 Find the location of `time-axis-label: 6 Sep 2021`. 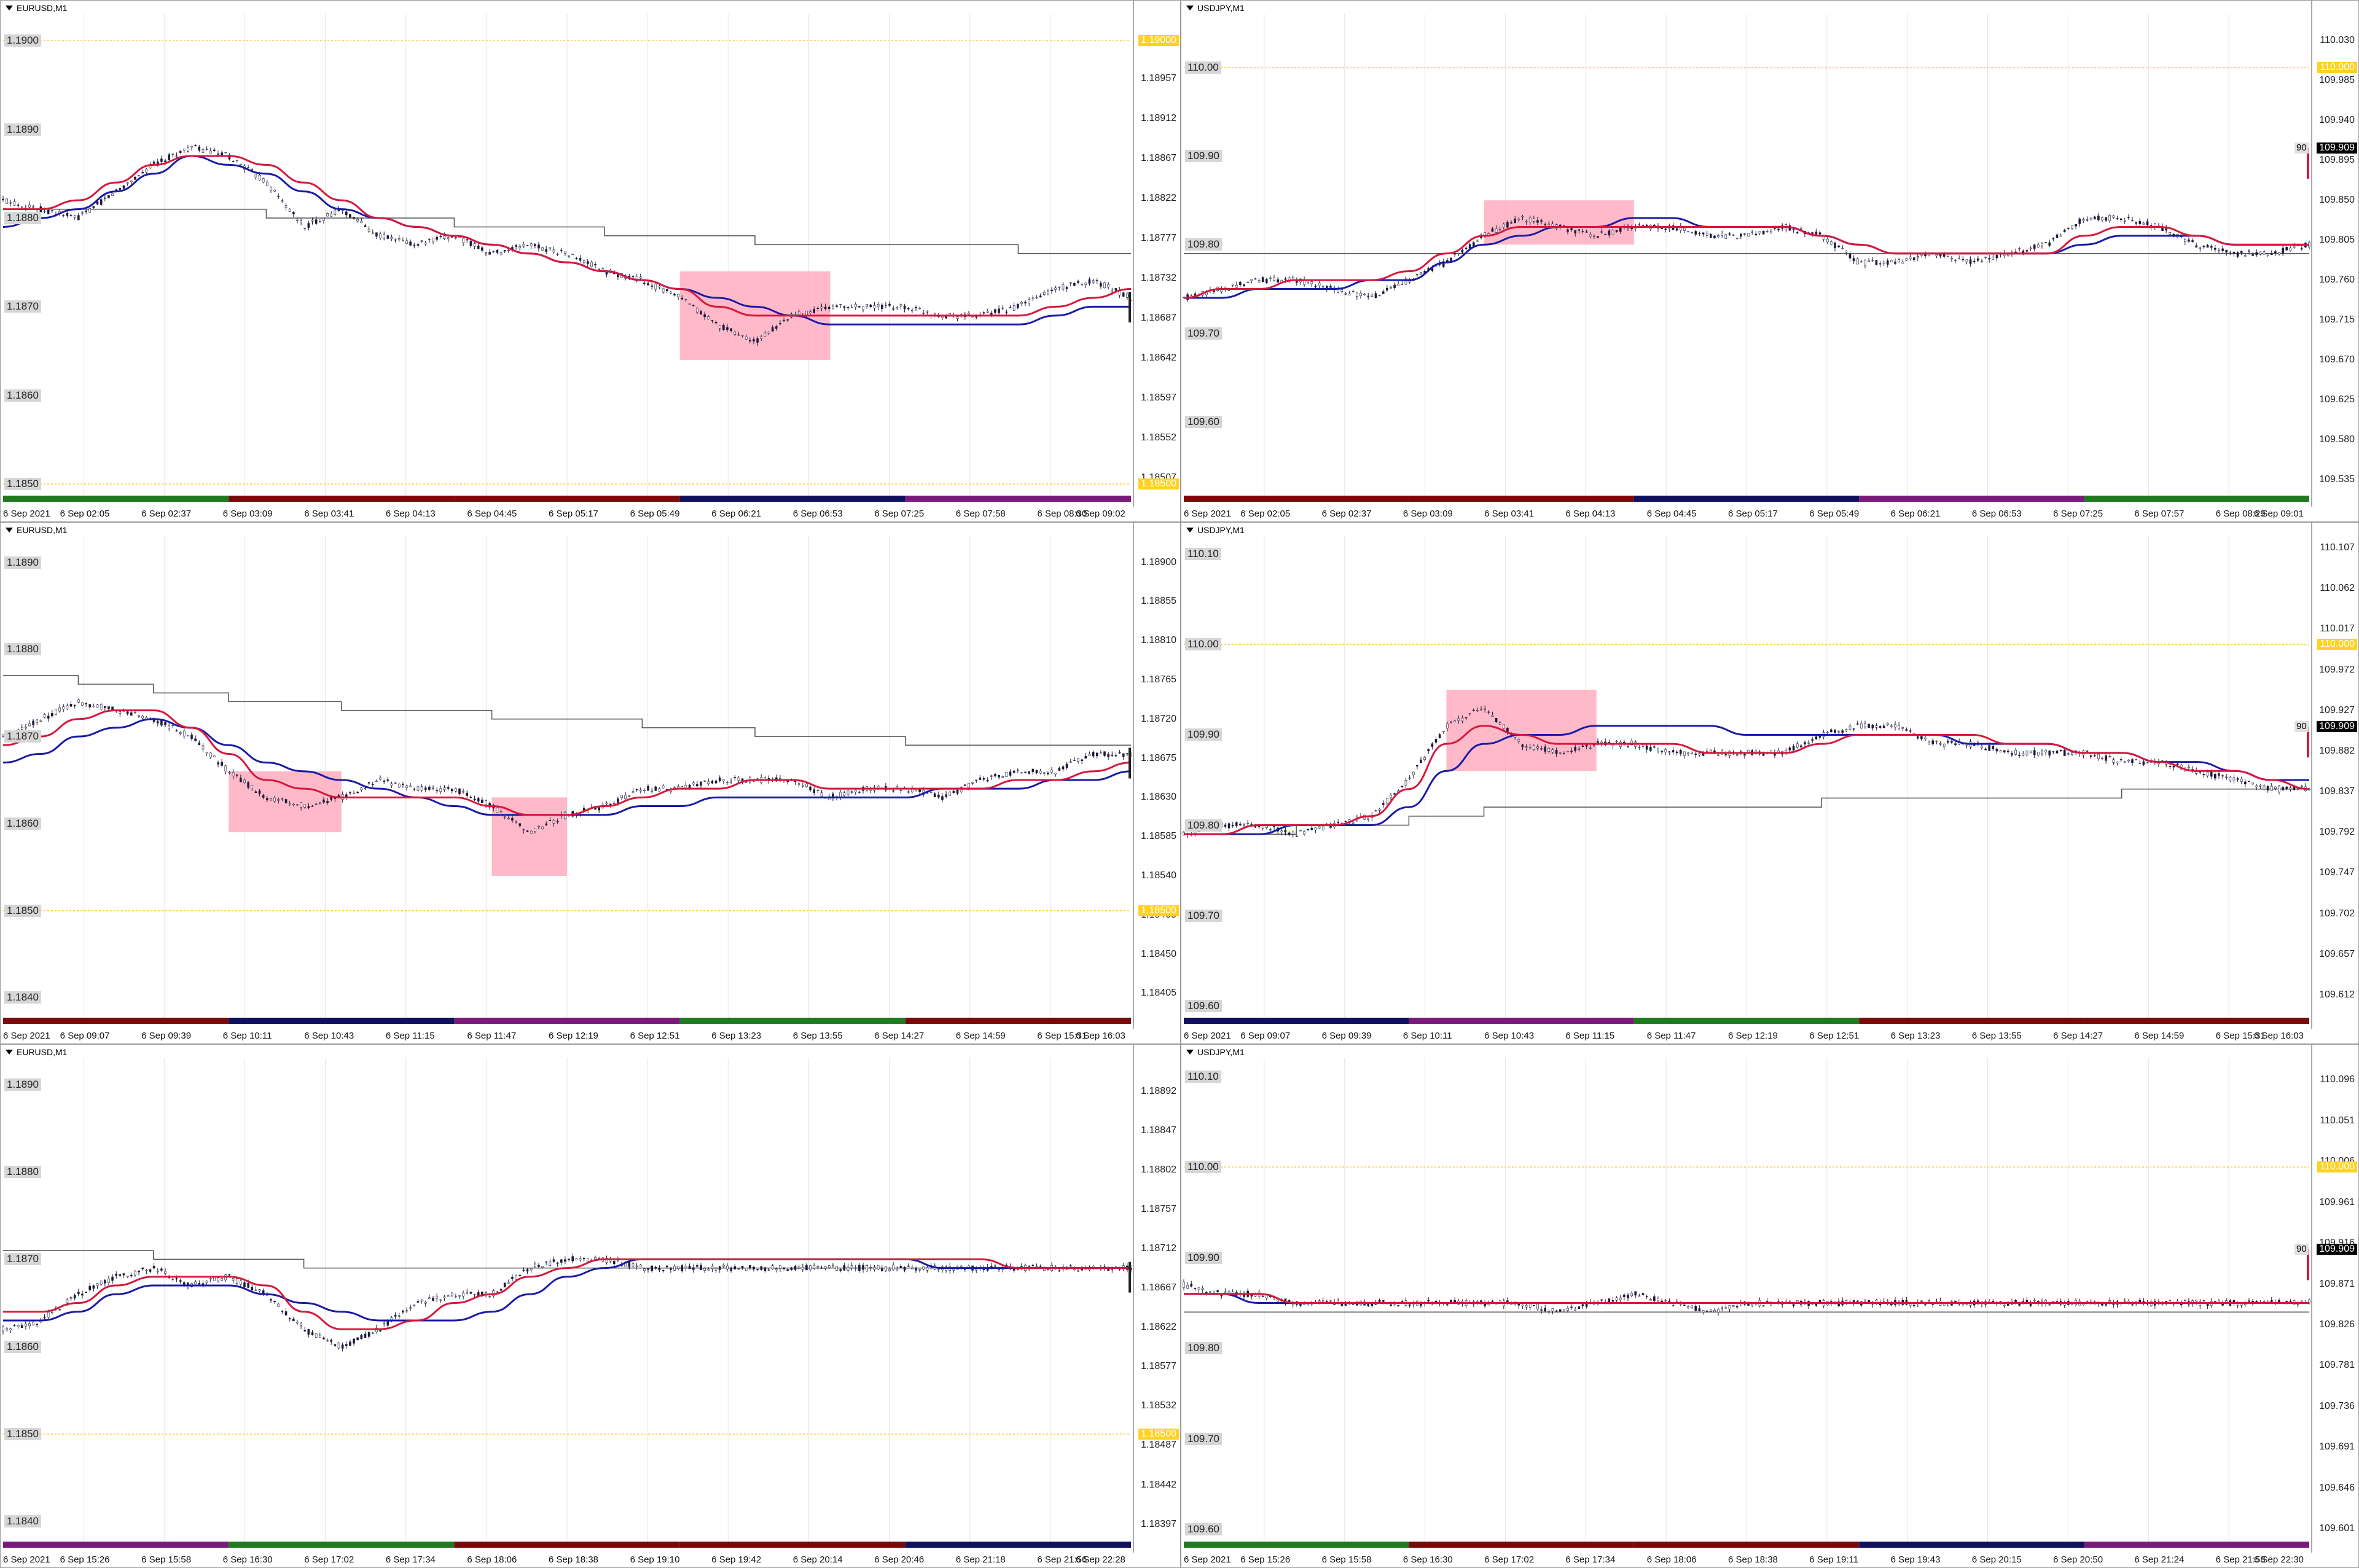

time-axis-label: 6 Sep 2021 is located at coordinates (26, 1036).